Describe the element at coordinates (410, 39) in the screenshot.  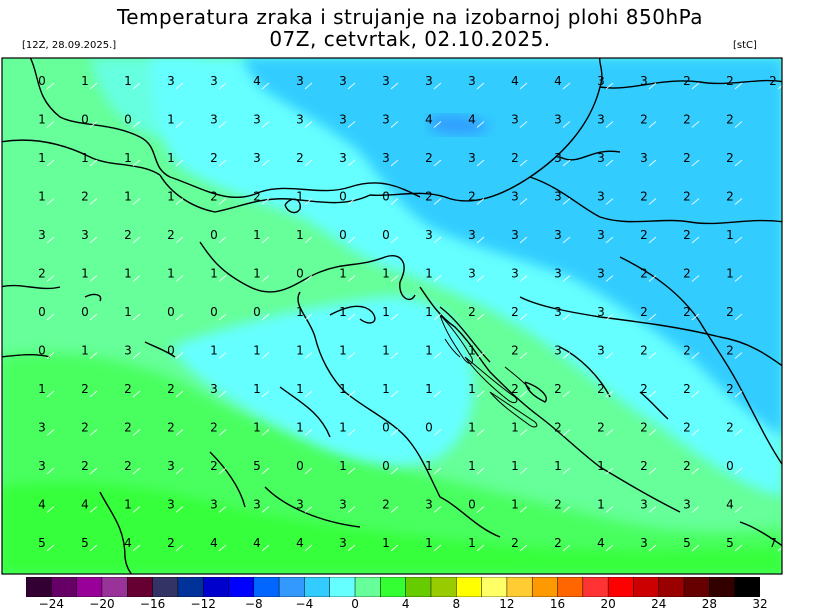
I see `chart-subtitle: 07Z, cetvrtak, 02.10.2025.` at that location.